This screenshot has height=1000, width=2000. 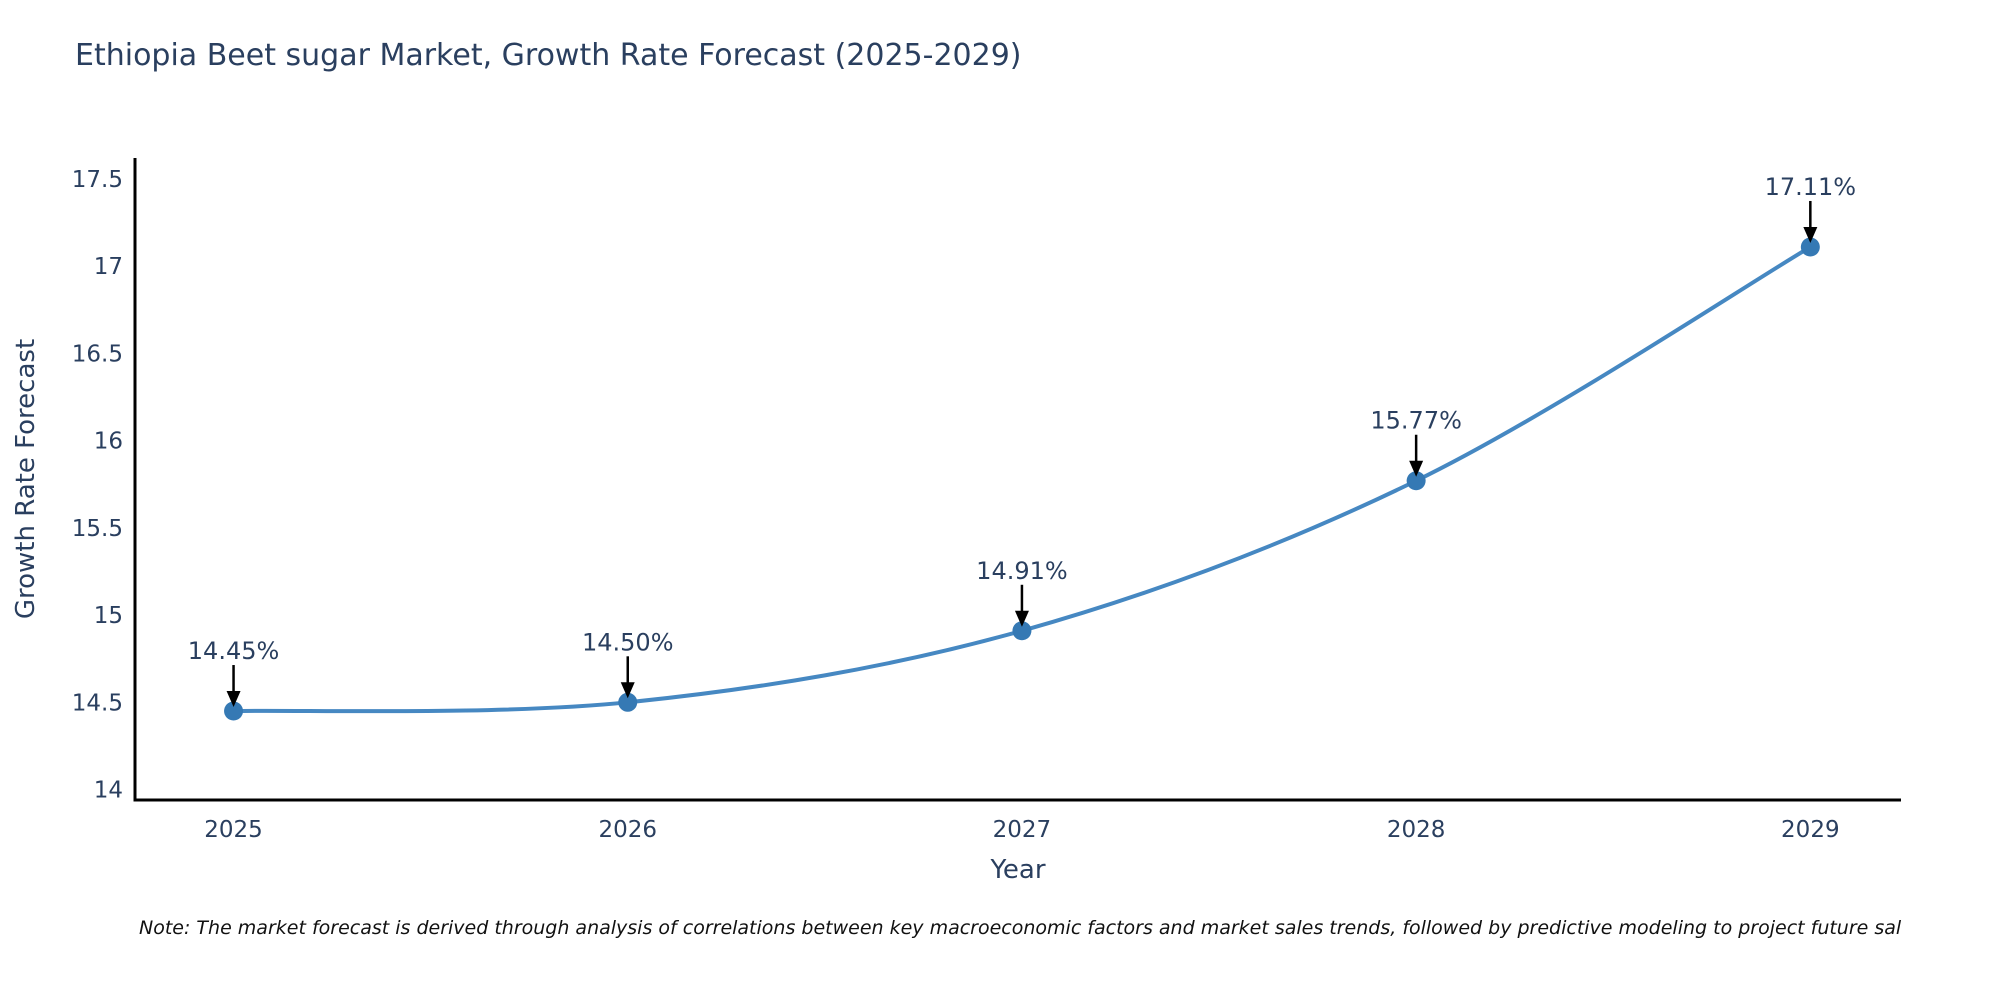 What do you see at coordinates (1811, 187) in the screenshot?
I see `annotation-label: 17.11%` at bounding box center [1811, 187].